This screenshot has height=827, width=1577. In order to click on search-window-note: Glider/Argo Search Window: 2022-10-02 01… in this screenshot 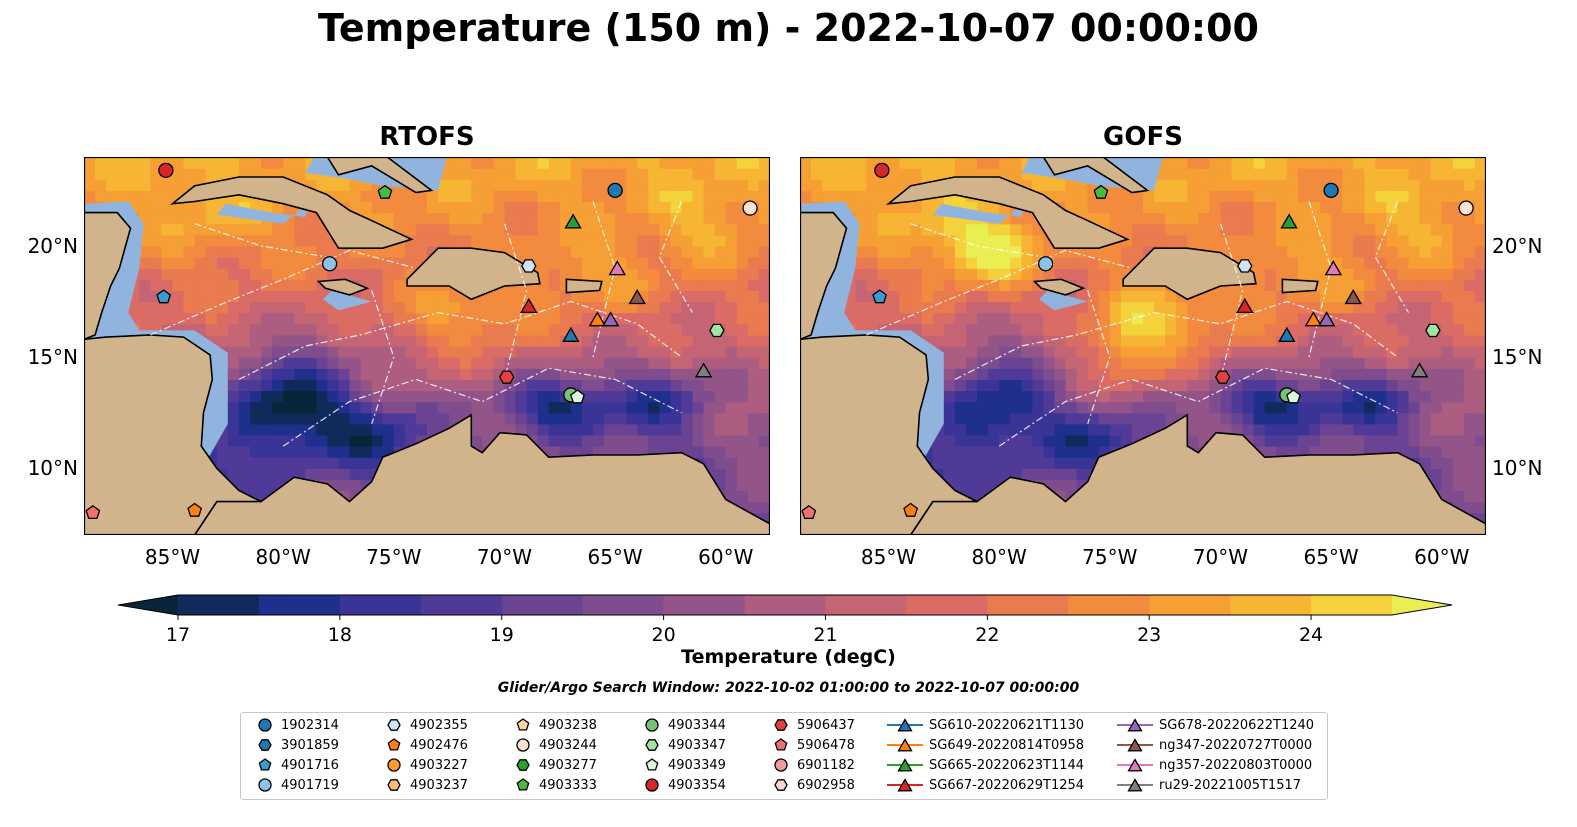, I will do `click(788, 688)`.